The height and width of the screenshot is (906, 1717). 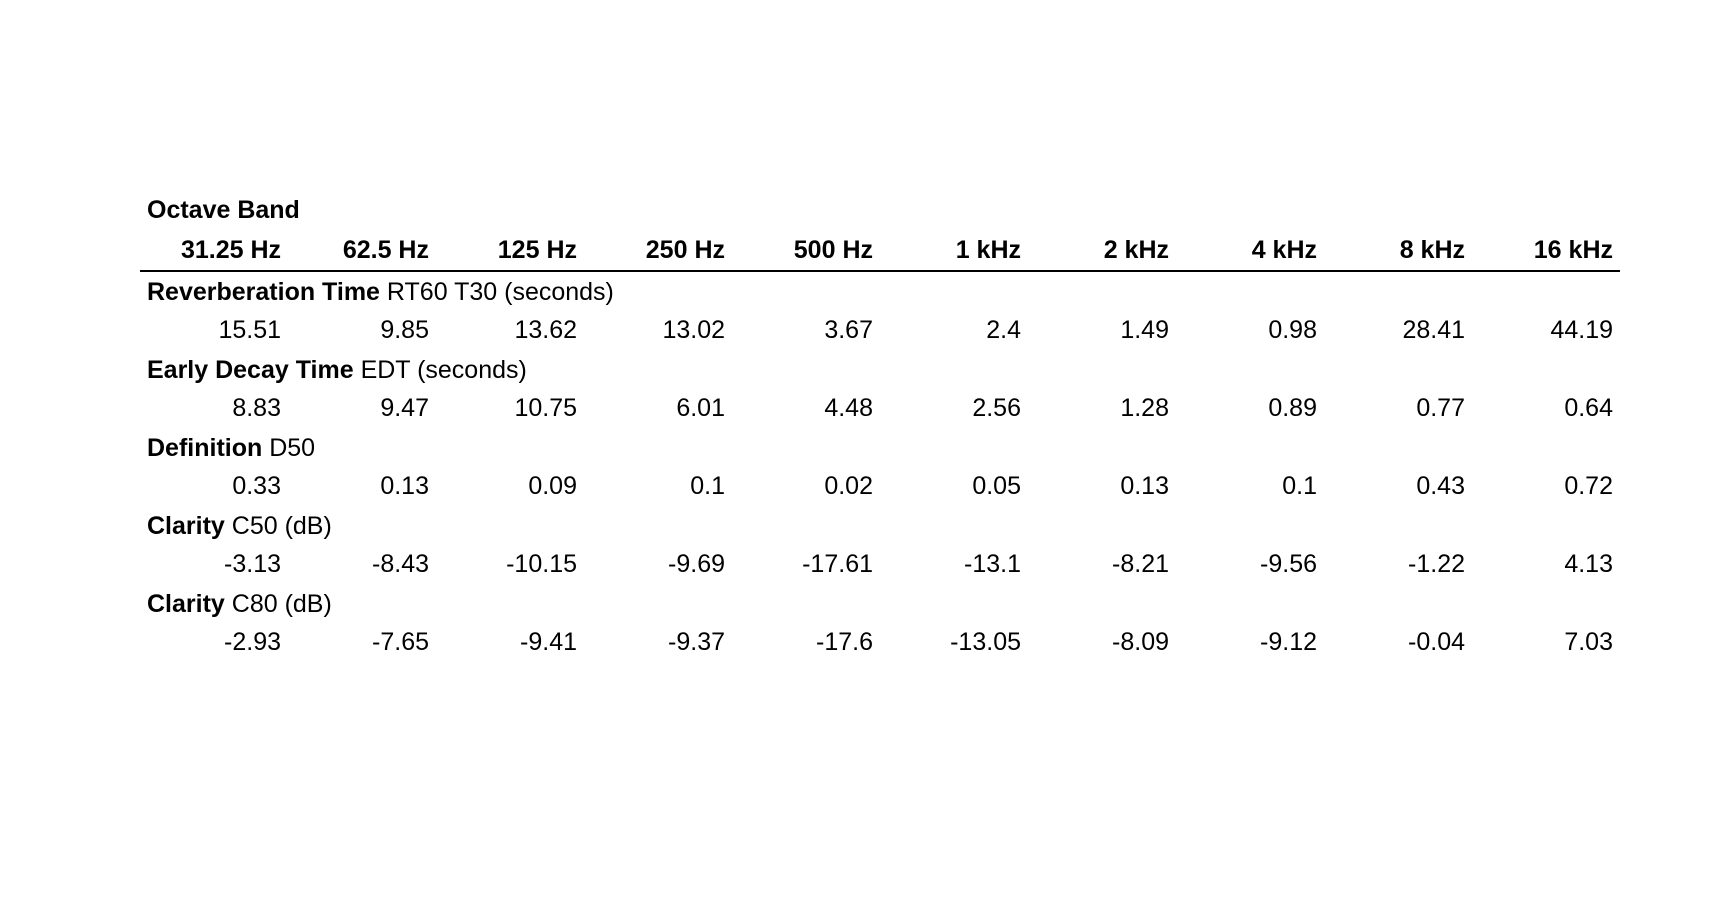 What do you see at coordinates (988, 250) in the screenshot?
I see `column-header: 1 kHz` at bounding box center [988, 250].